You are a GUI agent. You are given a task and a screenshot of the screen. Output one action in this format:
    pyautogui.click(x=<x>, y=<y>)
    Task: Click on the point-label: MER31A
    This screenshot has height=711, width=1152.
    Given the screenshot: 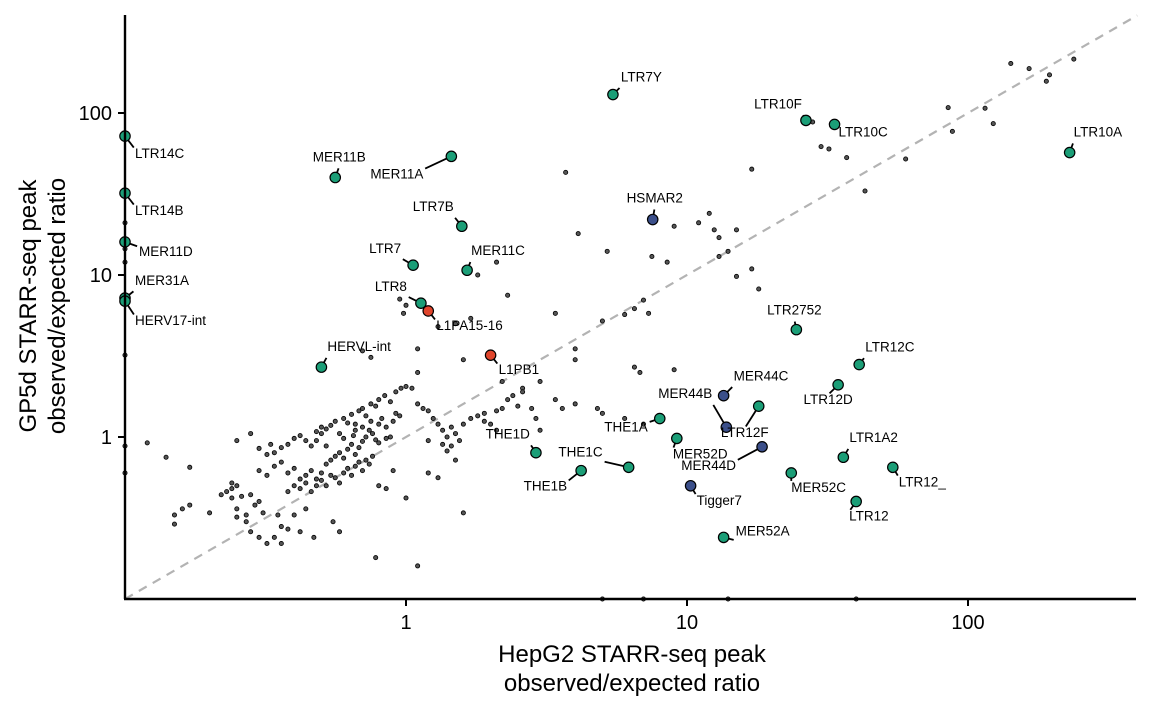 What is the action you would take?
    pyautogui.click(x=162, y=280)
    